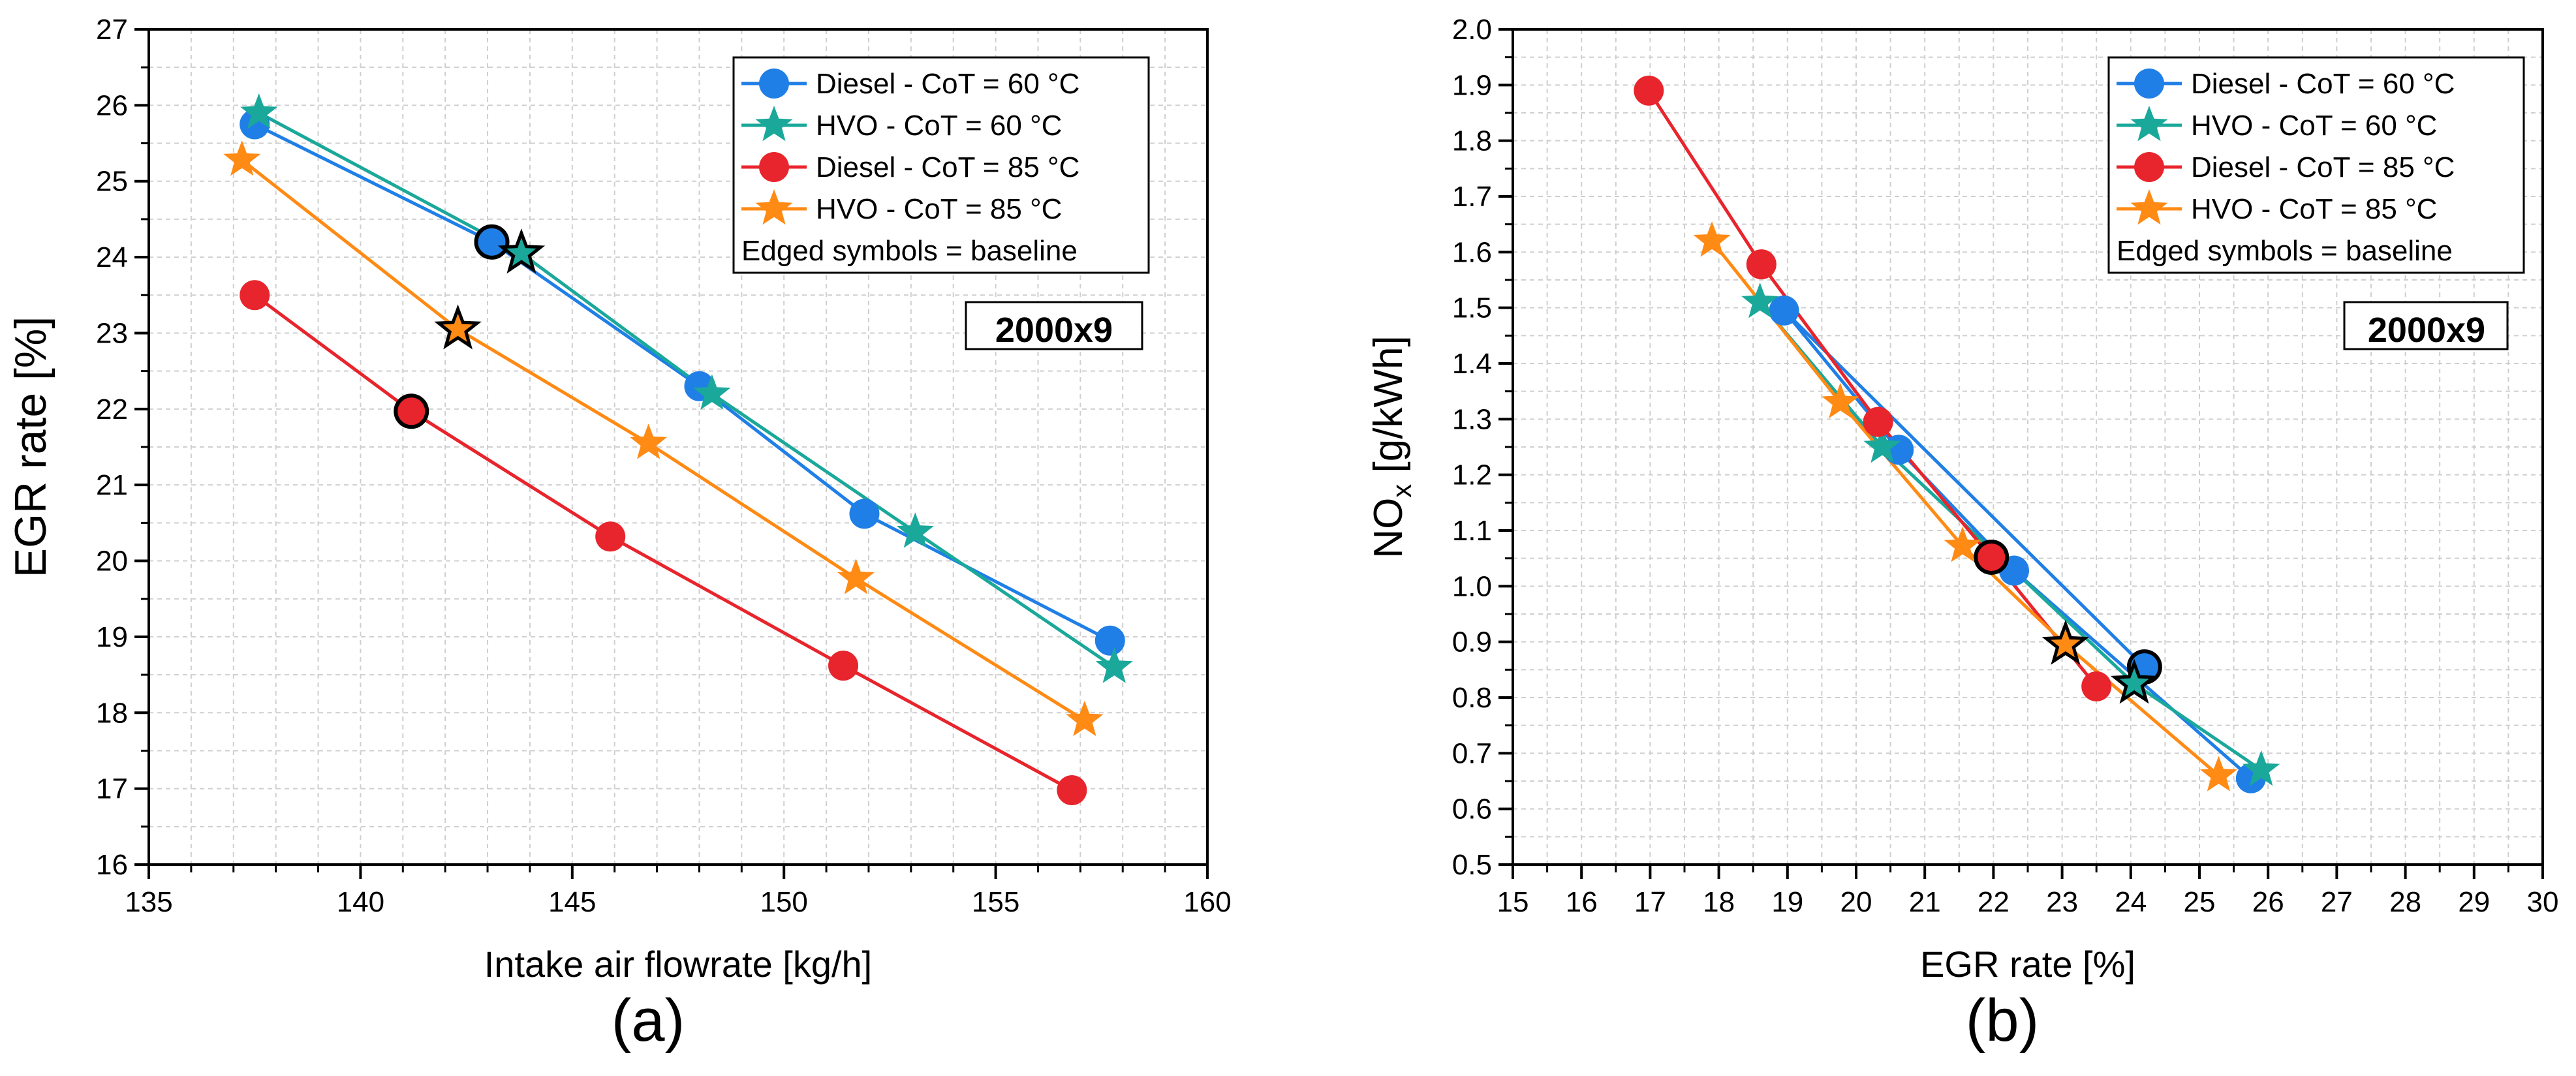 The image size is (2576, 1076). Describe the element at coordinates (2200, 902) in the screenshot. I see `panel-b-x-tick-label: 25` at that location.